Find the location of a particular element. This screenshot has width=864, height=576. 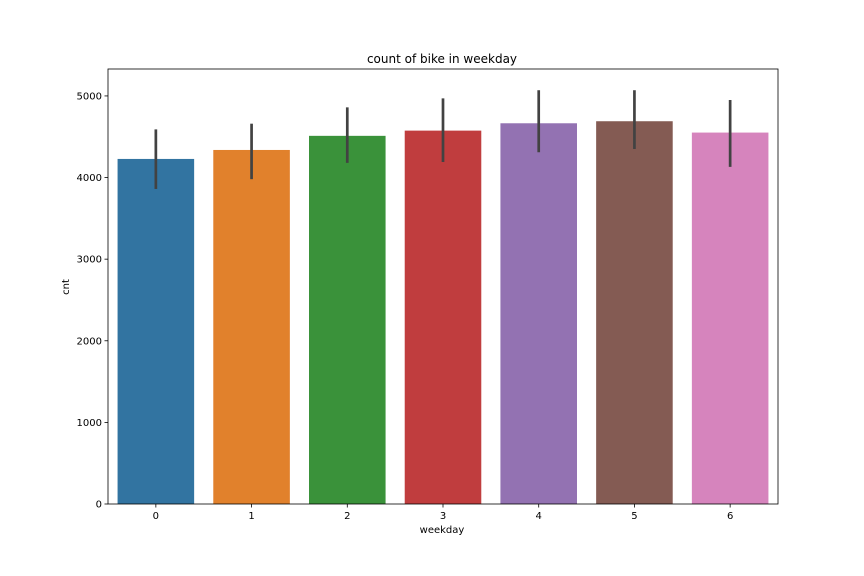

x-tick-label: 6 is located at coordinates (730, 516).